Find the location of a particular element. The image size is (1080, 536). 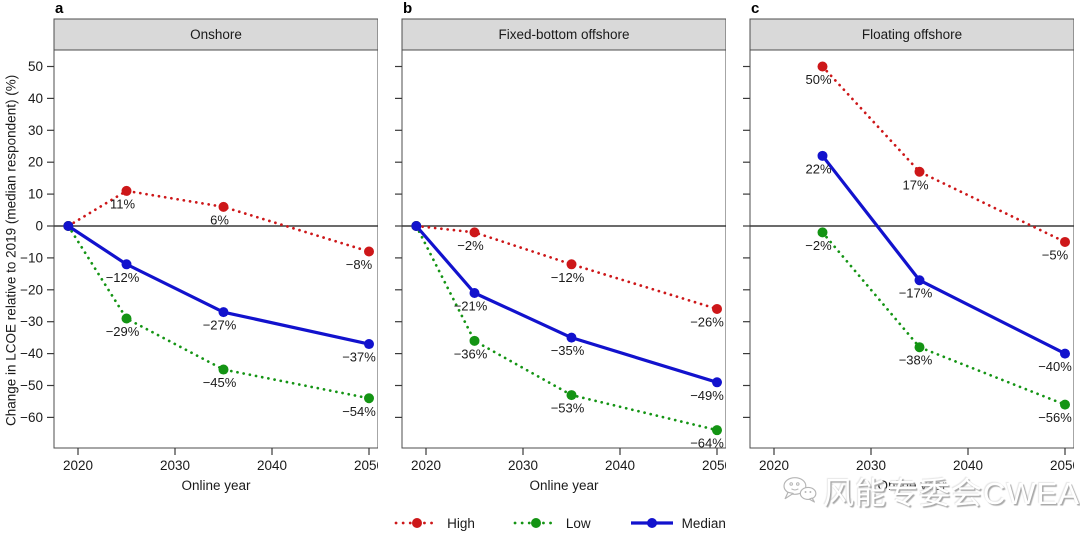

data-point-label: 17% is located at coordinates (915, 184).